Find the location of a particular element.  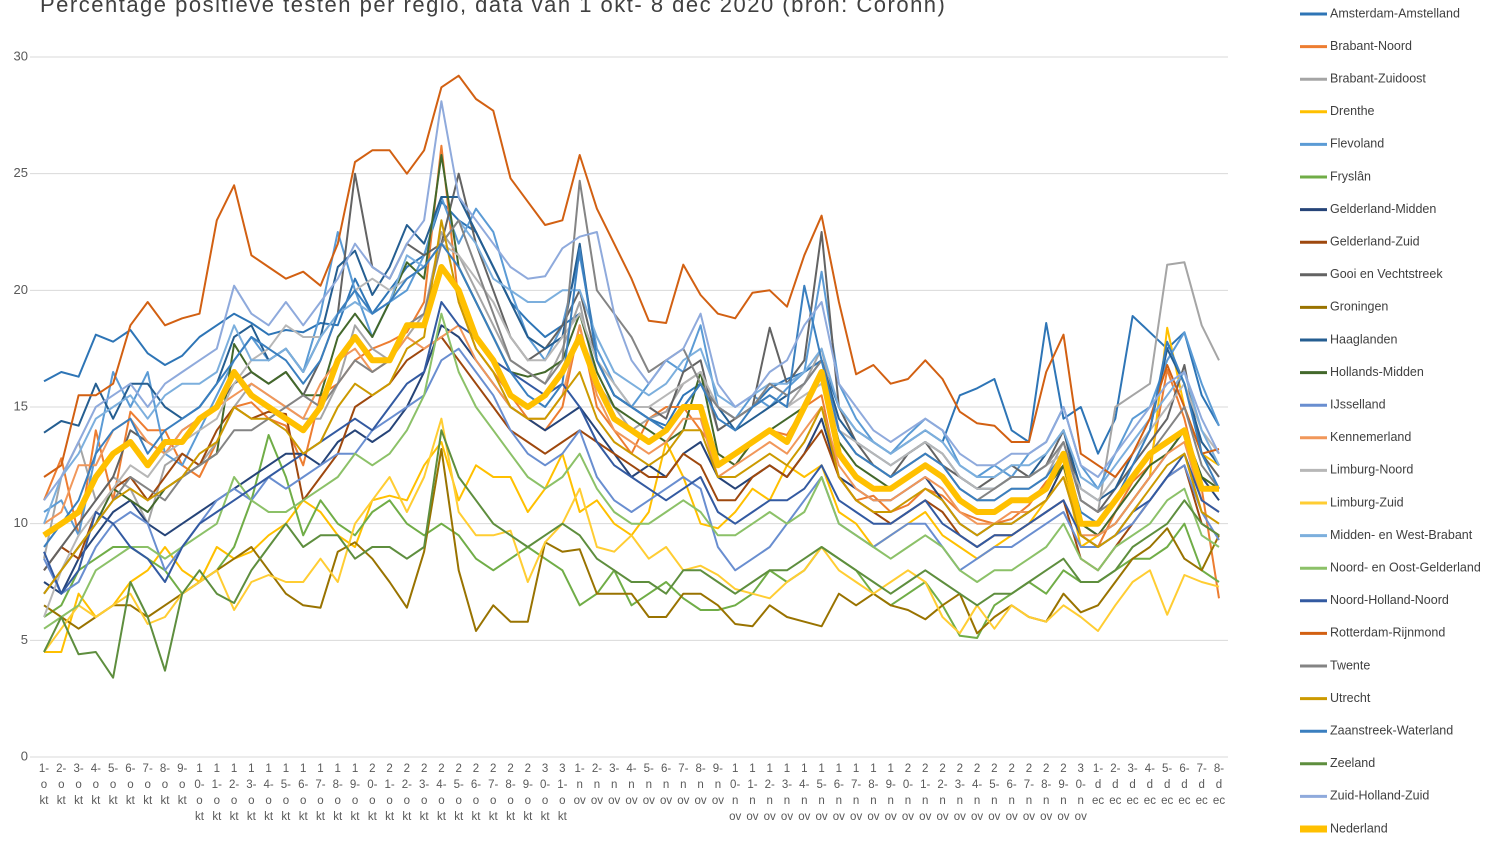

legend-item: Noord-Holland-Noord is located at coordinates (1374, 600).